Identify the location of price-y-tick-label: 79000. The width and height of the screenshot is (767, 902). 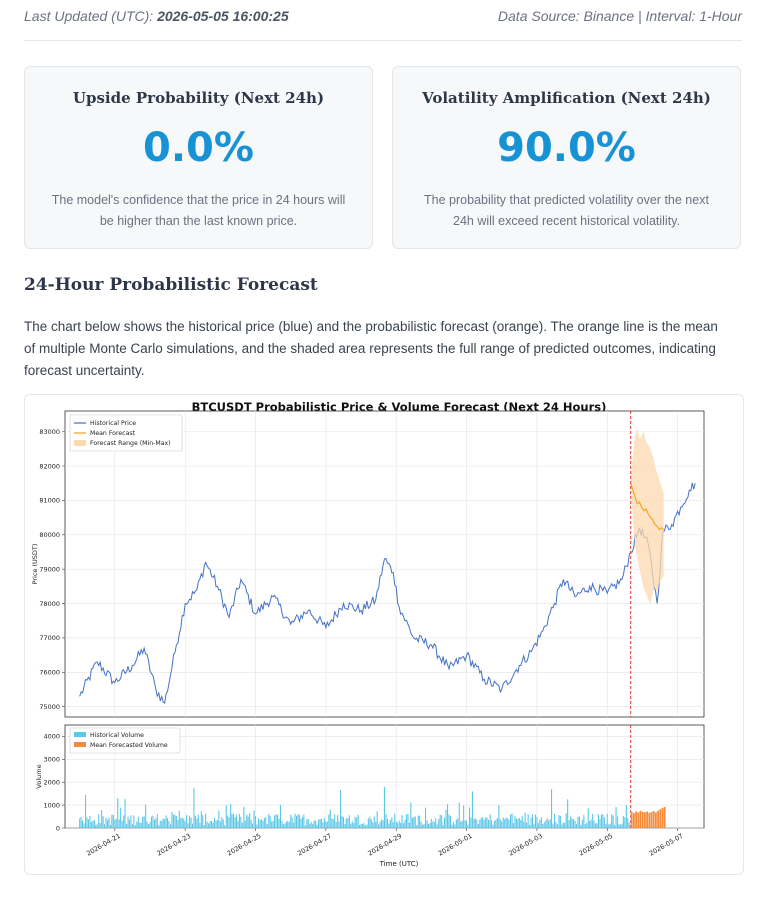
(49, 569).